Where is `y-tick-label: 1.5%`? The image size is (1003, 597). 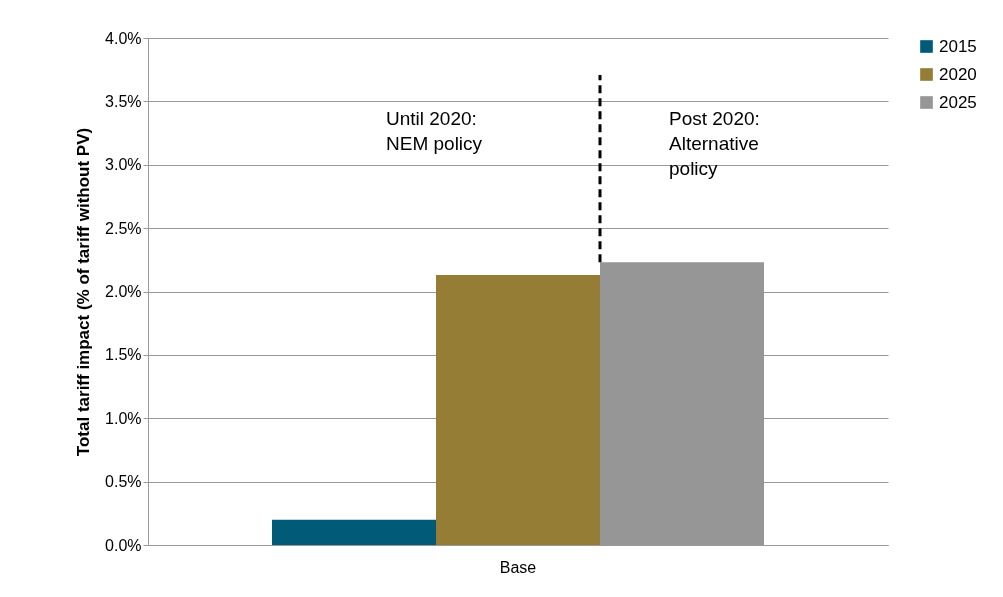
y-tick-label: 1.5% is located at coordinates (123, 355).